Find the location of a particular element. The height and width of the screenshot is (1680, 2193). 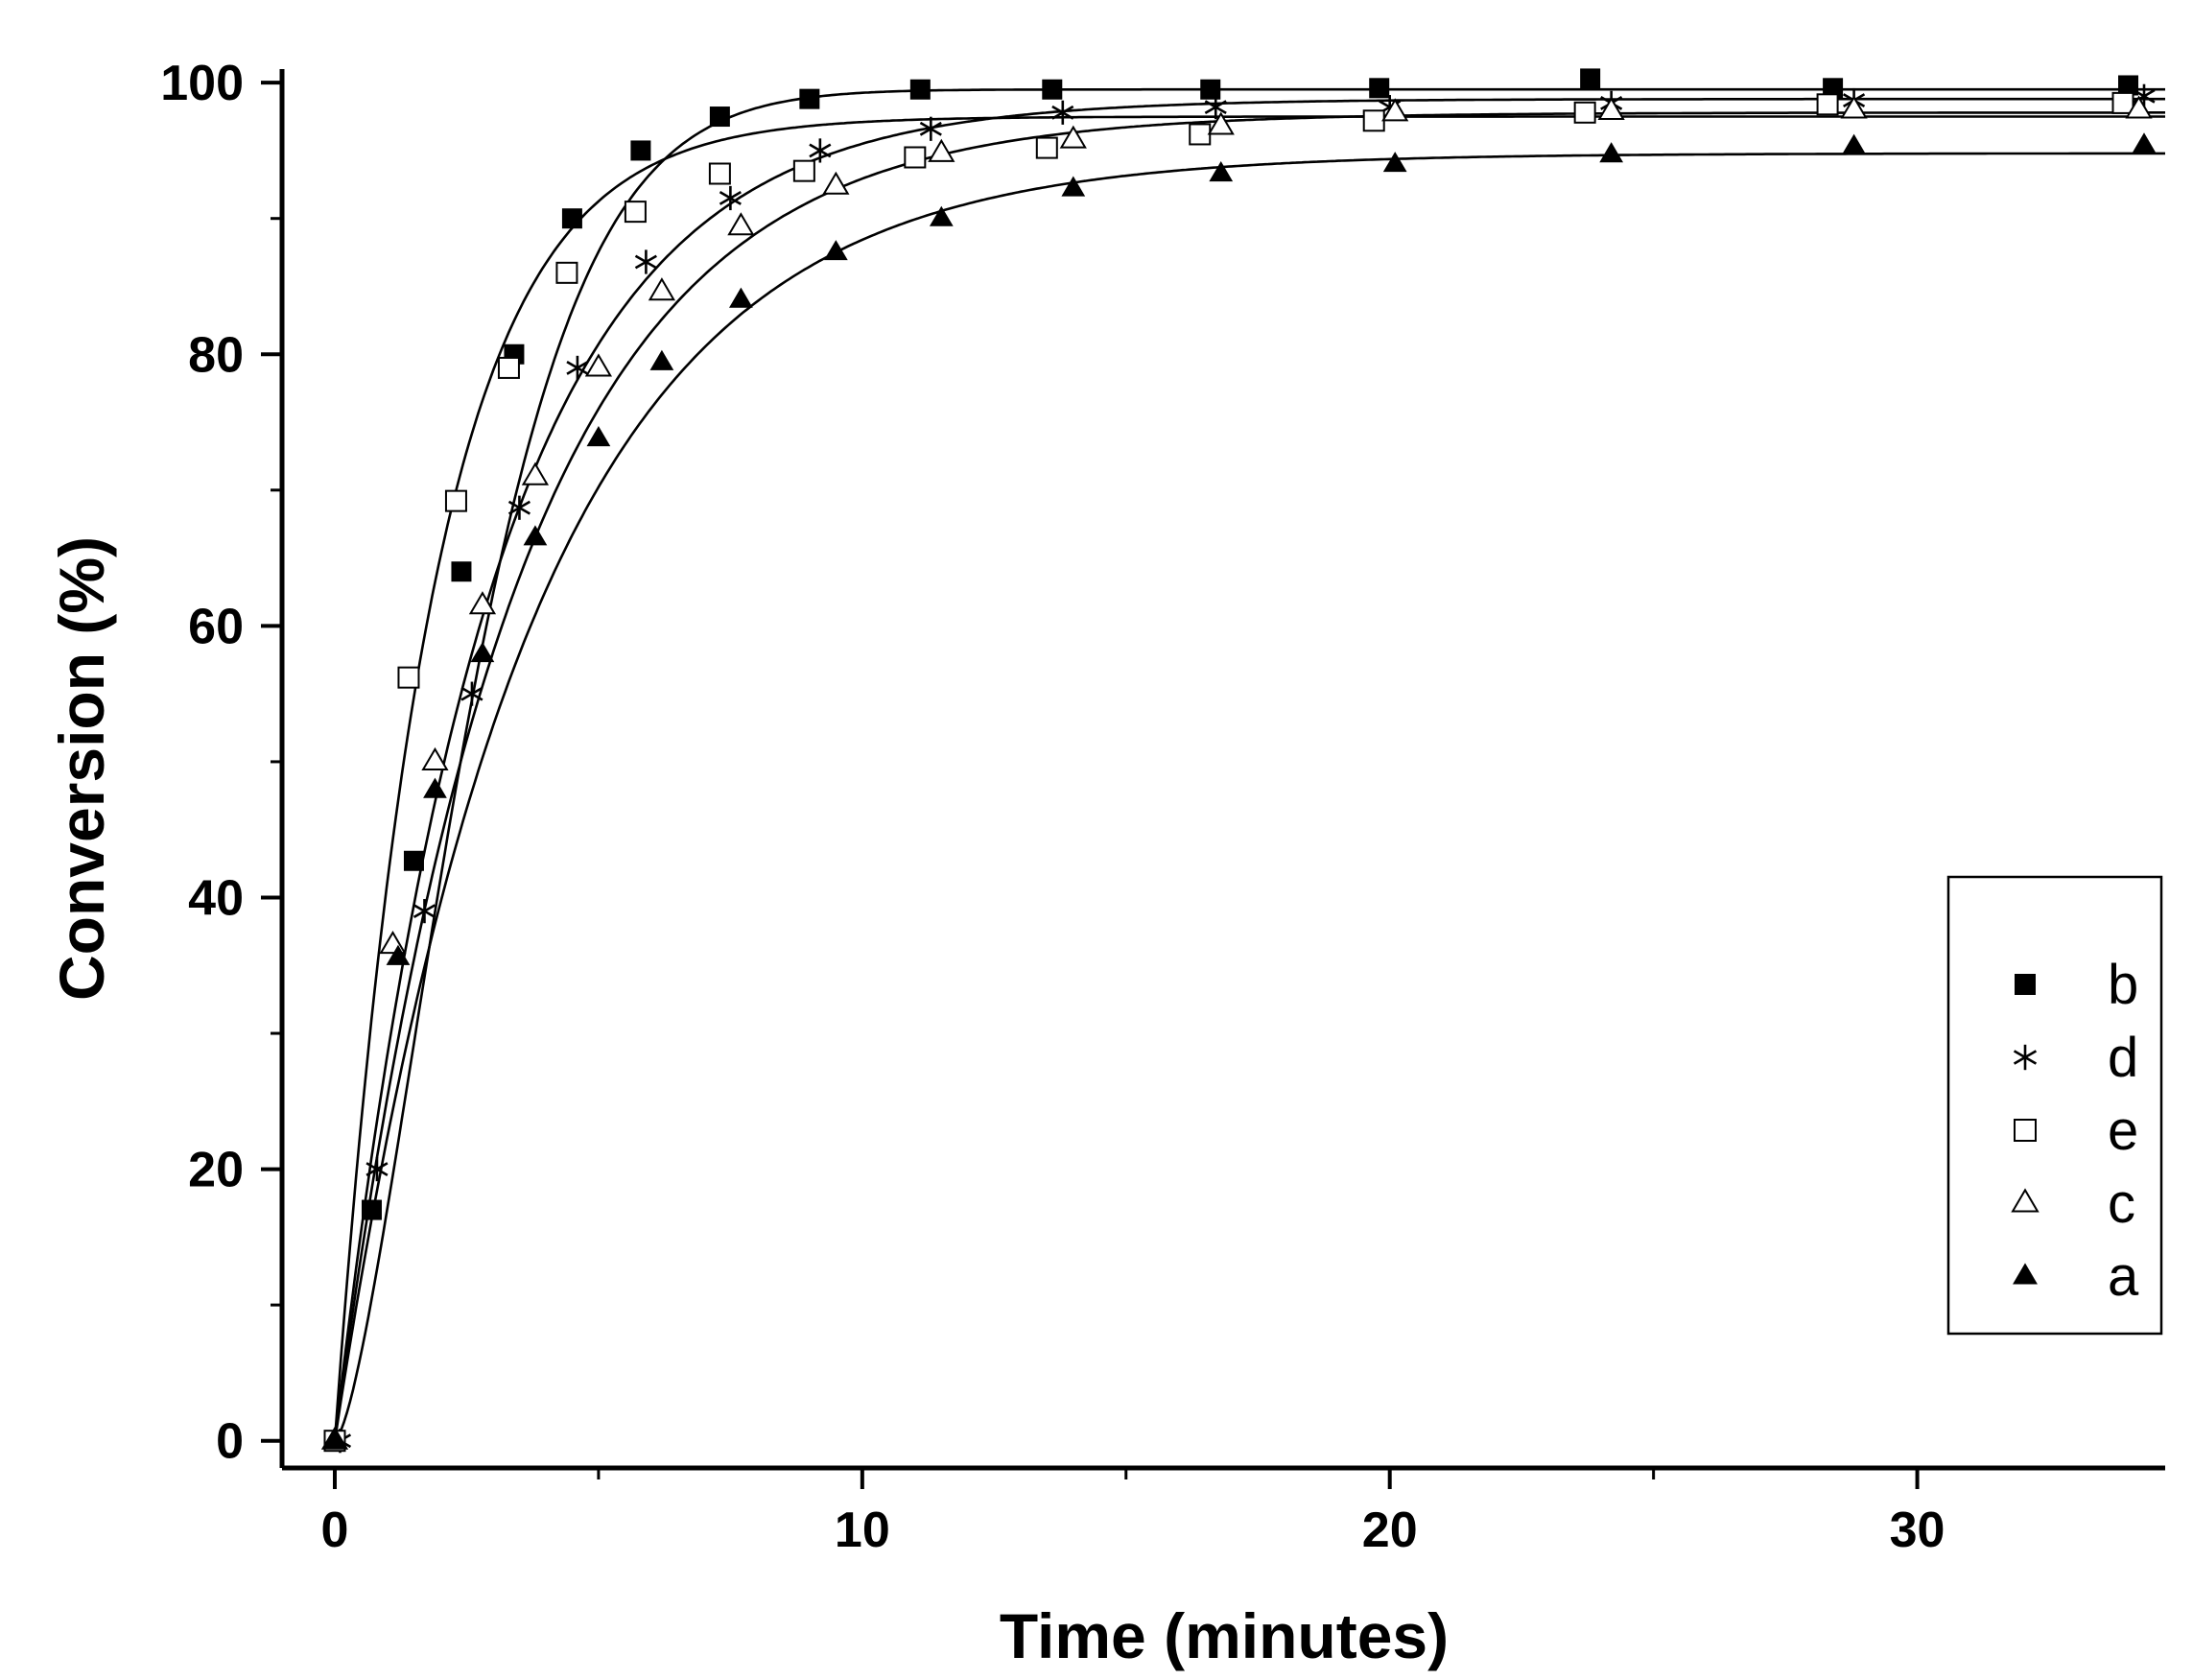

x-axis-title: Time (minutes) is located at coordinates (1224, 1635).